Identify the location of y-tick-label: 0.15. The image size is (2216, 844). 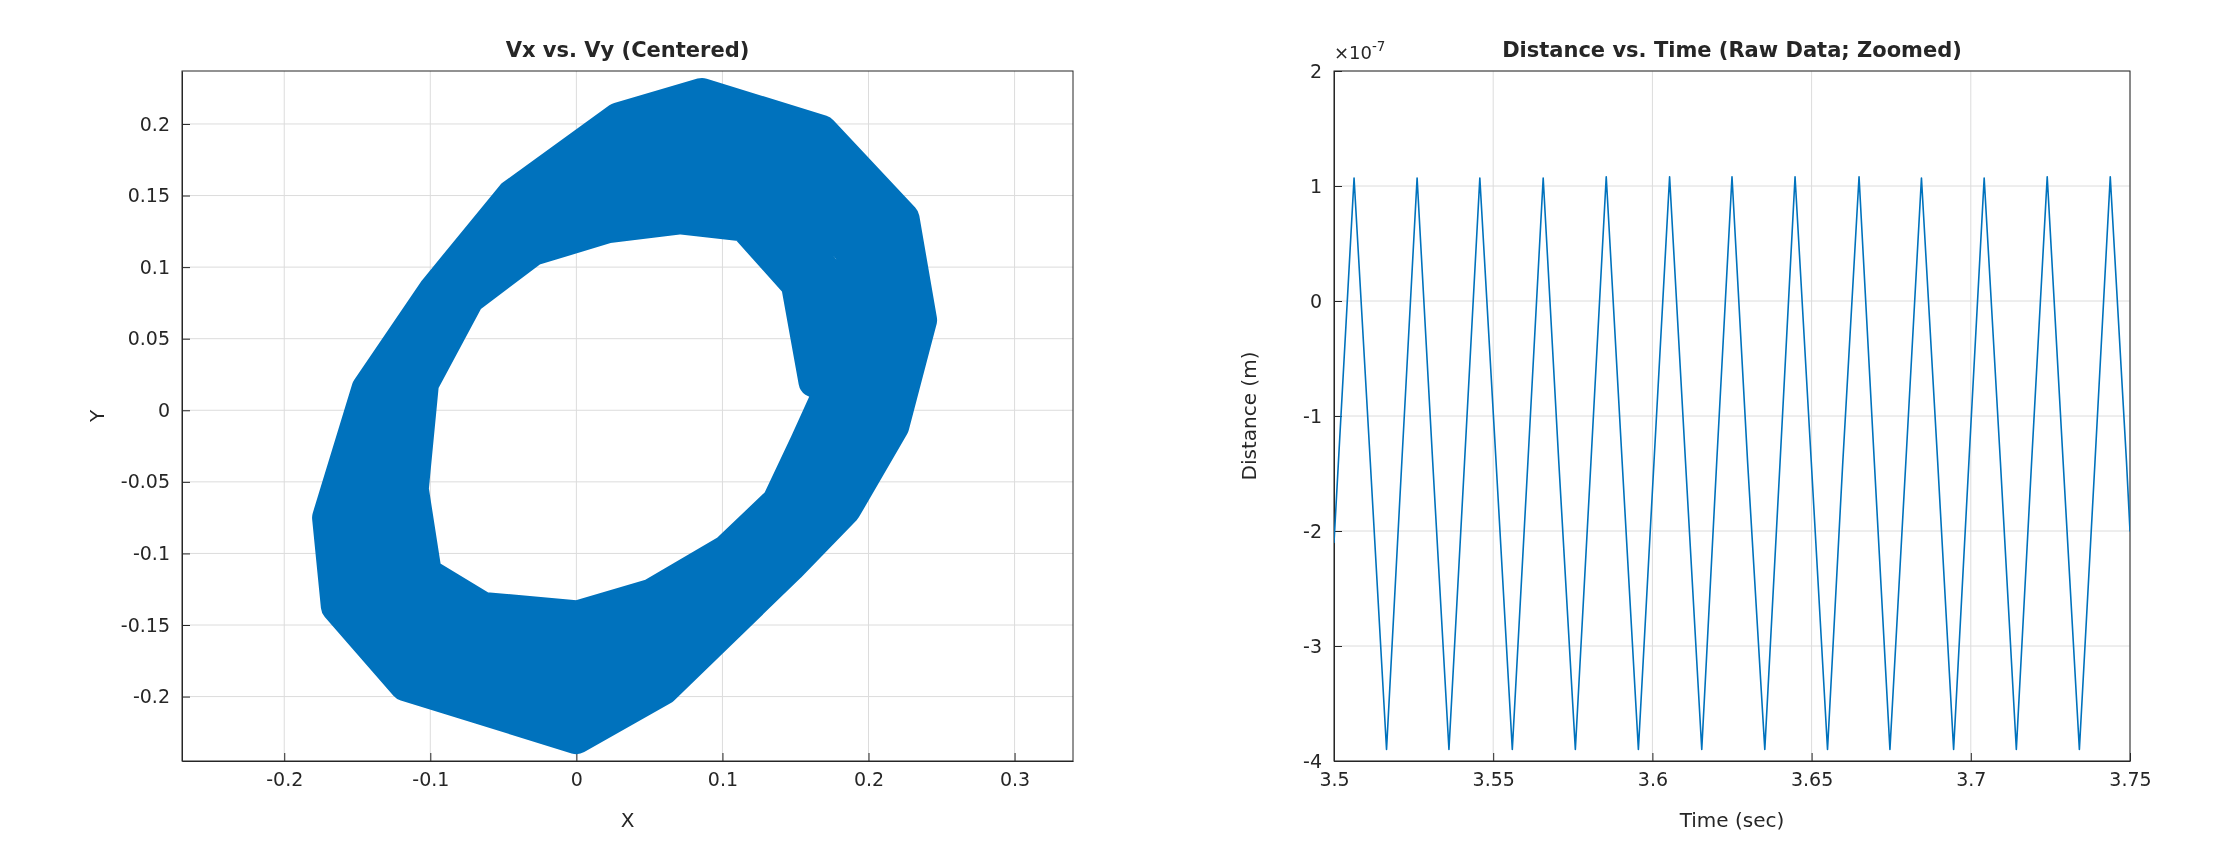
(148, 195).